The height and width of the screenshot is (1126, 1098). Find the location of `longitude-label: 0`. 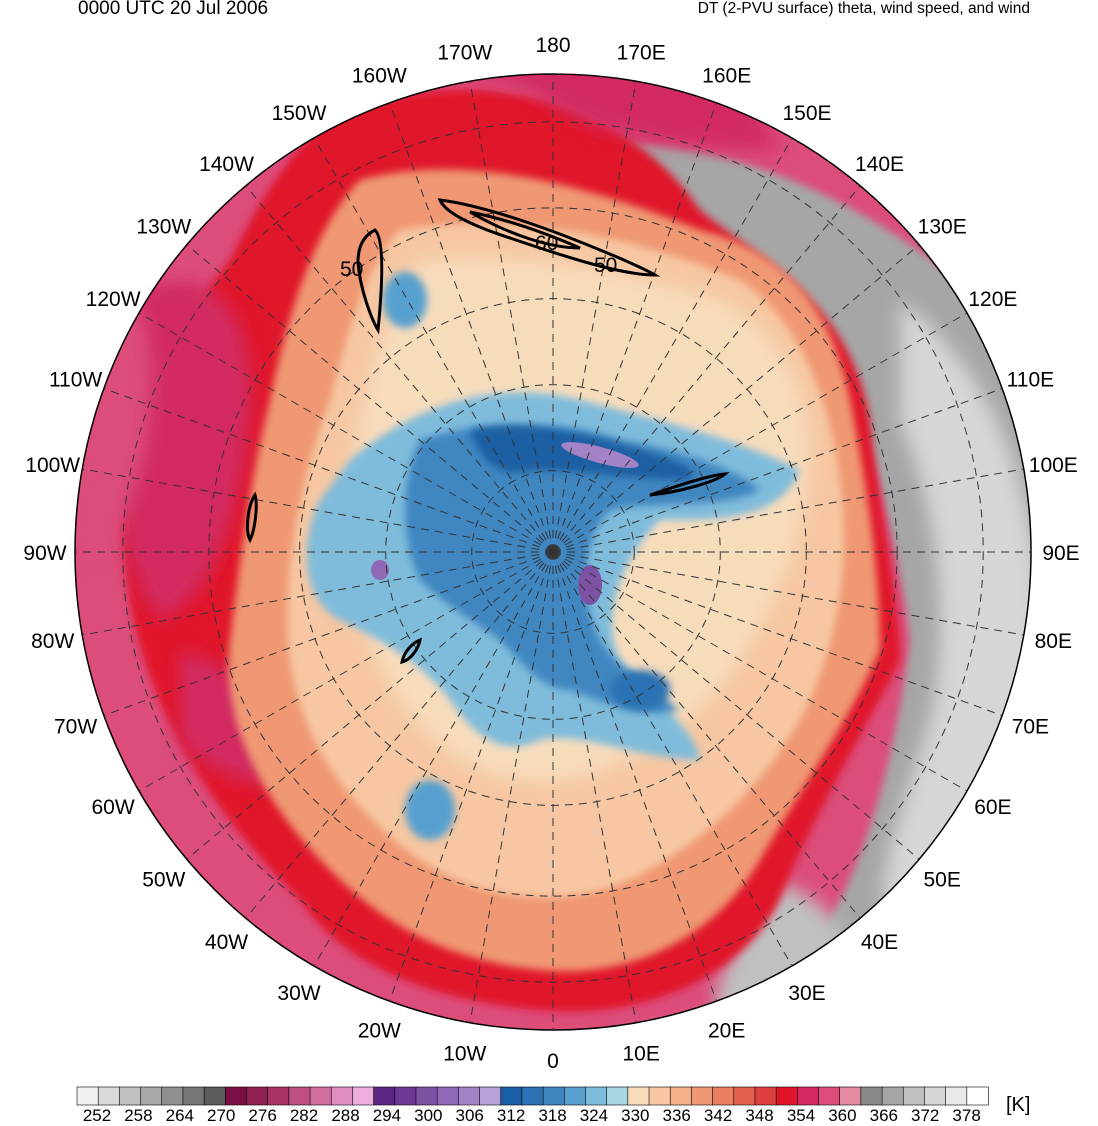

longitude-label: 0 is located at coordinates (553, 1061).